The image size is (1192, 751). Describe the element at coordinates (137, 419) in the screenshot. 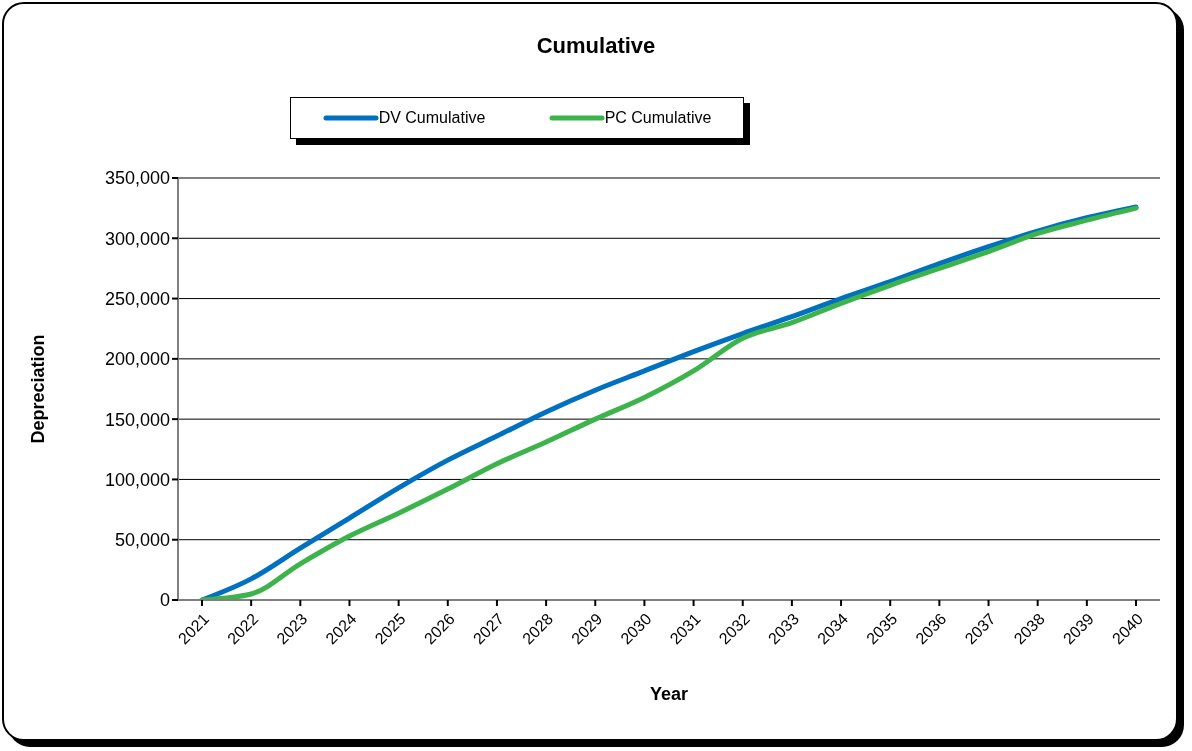

I see `y-tick-label: 150,000` at that location.